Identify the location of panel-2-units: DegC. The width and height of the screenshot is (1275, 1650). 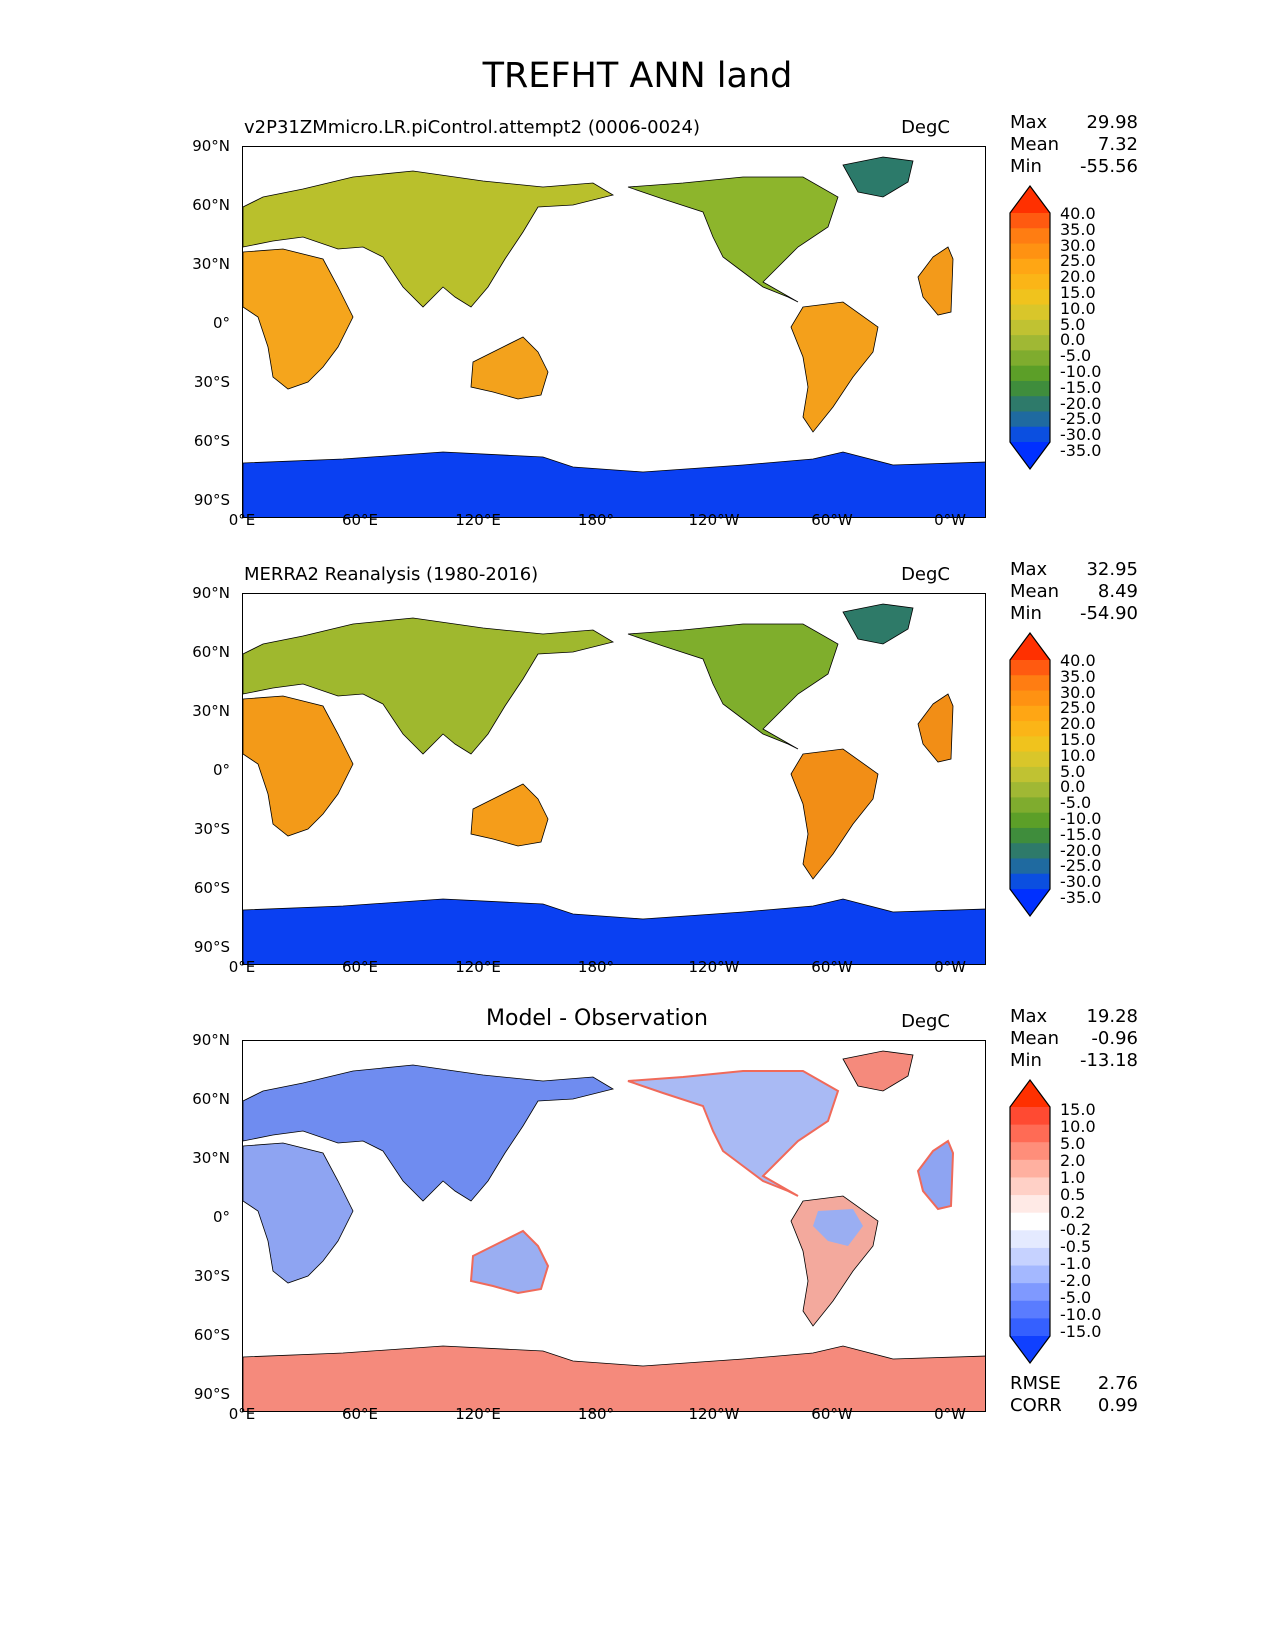
(925, 574).